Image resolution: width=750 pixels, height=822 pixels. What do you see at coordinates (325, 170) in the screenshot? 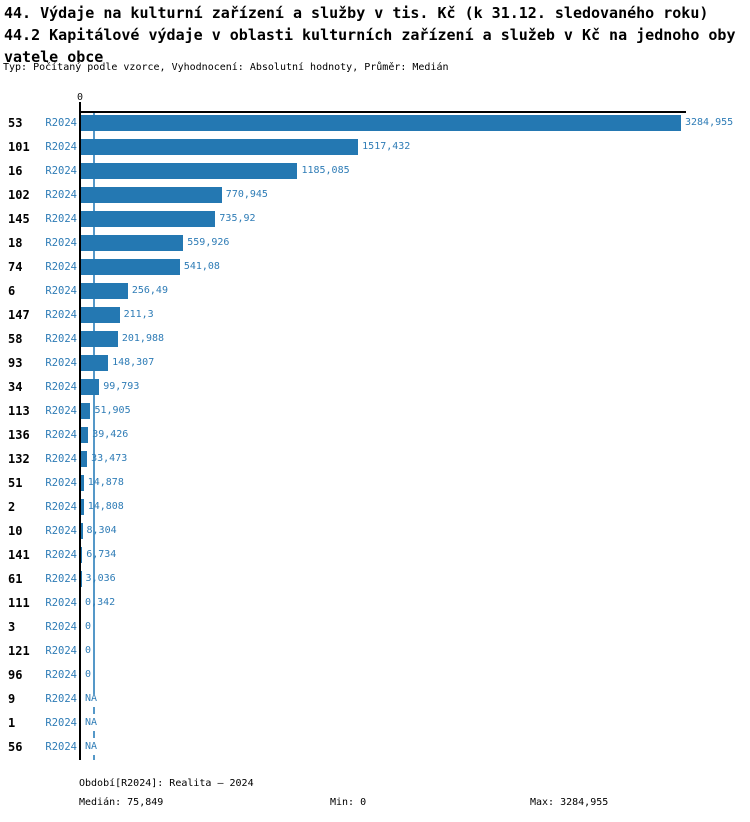
I see `bar-value-label: 1185,085` at bounding box center [325, 170].